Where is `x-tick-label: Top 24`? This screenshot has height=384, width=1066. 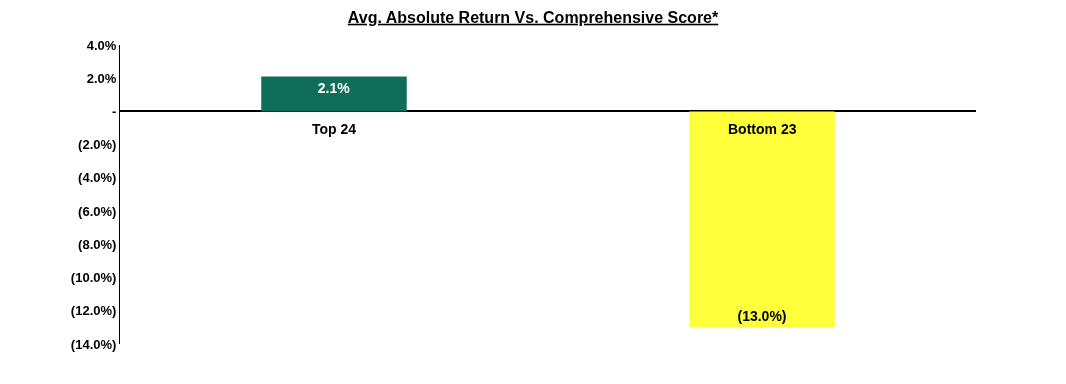
x-tick-label: Top 24 is located at coordinates (334, 129).